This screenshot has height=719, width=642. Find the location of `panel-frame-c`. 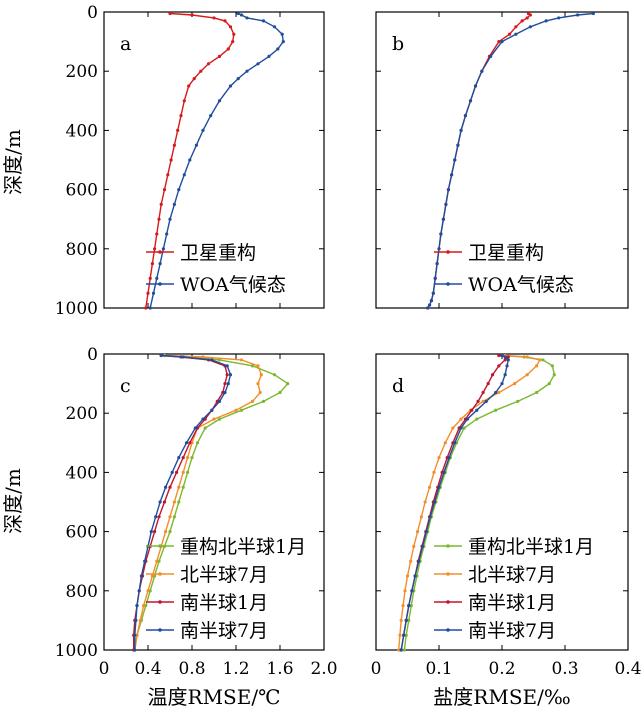

panel-frame-c is located at coordinates (214, 502).